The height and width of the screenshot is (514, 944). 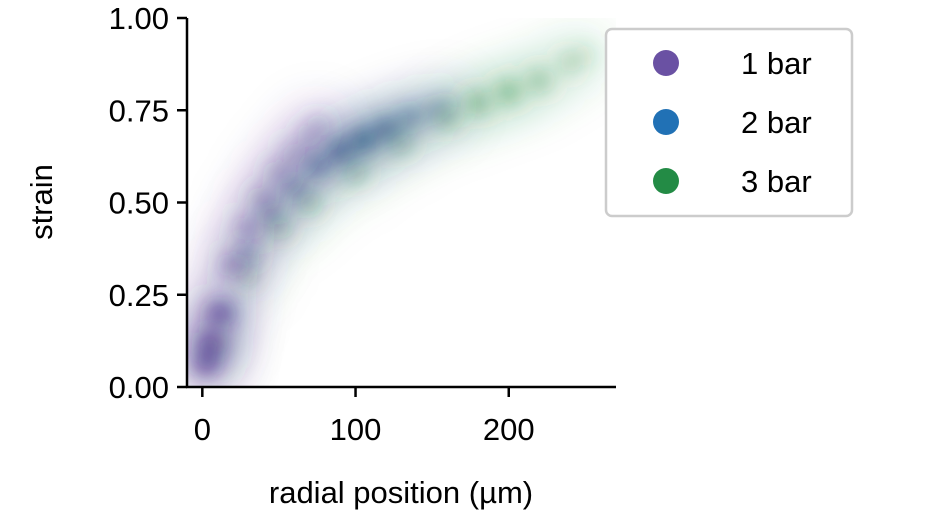 I want to click on legend-entry: 3 bar, so click(x=732, y=181).